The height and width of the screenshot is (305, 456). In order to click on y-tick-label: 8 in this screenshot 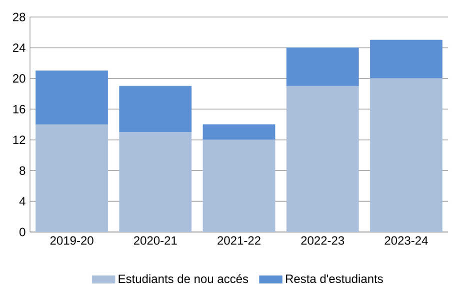, I will do `click(23, 170)`.